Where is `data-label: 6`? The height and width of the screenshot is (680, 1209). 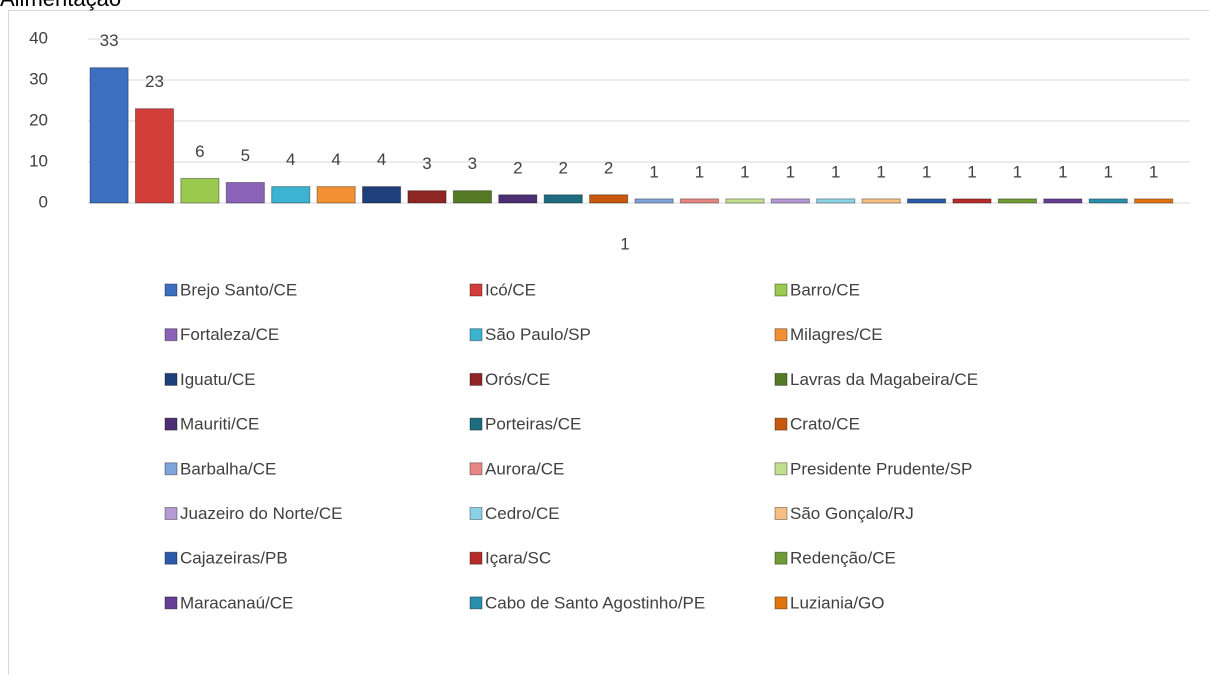
data-label: 6 is located at coordinates (199, 151).